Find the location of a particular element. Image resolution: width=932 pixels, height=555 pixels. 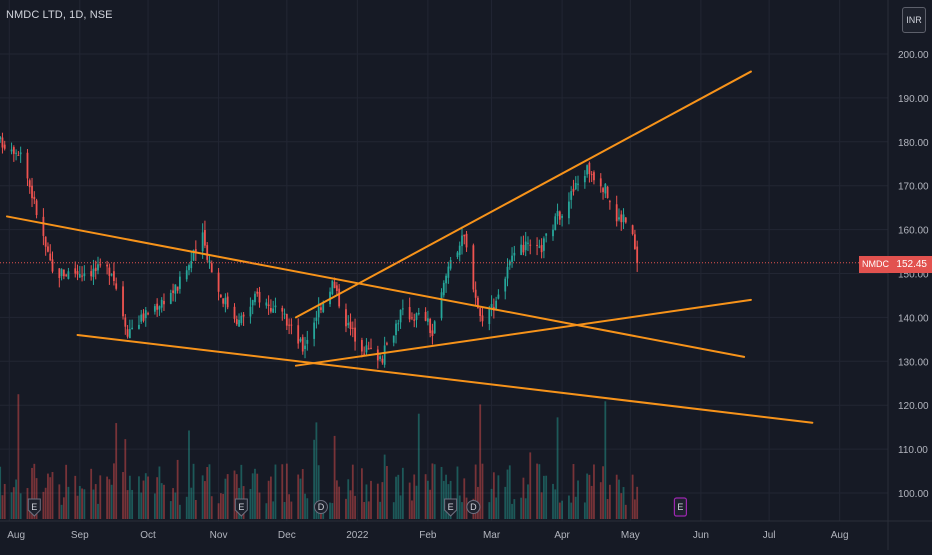

price-tick-label: 110.00 is located at coordinates (913, 450).